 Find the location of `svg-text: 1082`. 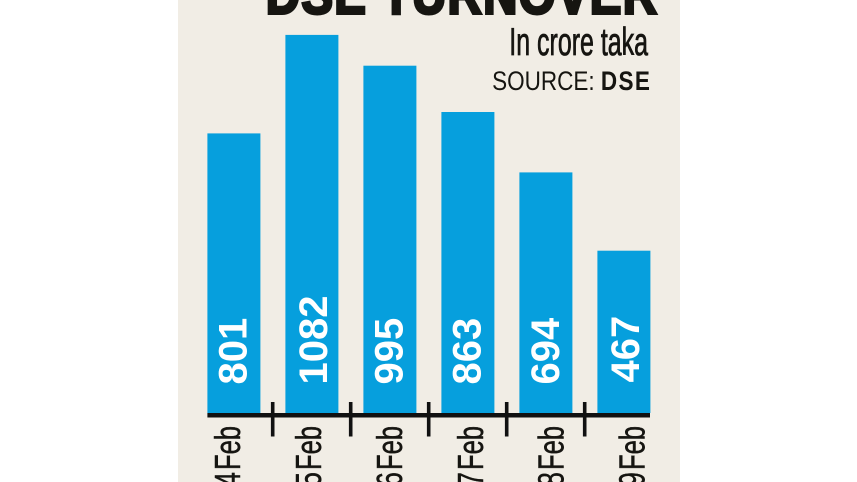

svg-text: 1082 is located at coordinates (314, 340).